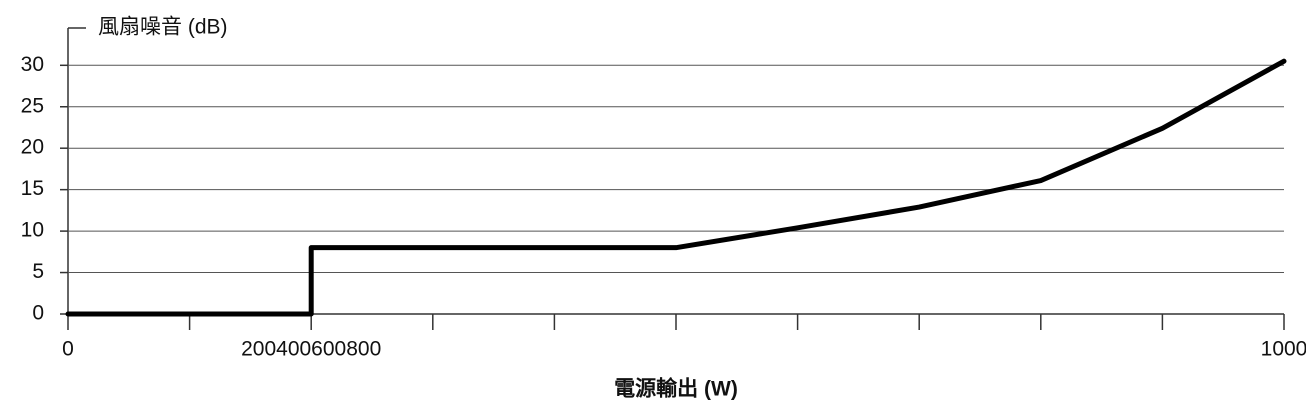 The image size is (1306, 412). I want to click on y-tick-label: 15, so click(32, 188).